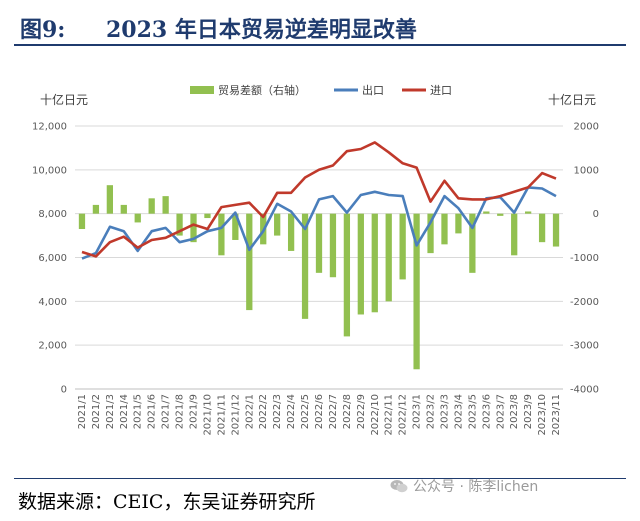 This screenshot has height=521, width=640. What do you see at coordinates (320, 45) in the screenshot?
I see `title-divider` at bounding box center [320, 45].